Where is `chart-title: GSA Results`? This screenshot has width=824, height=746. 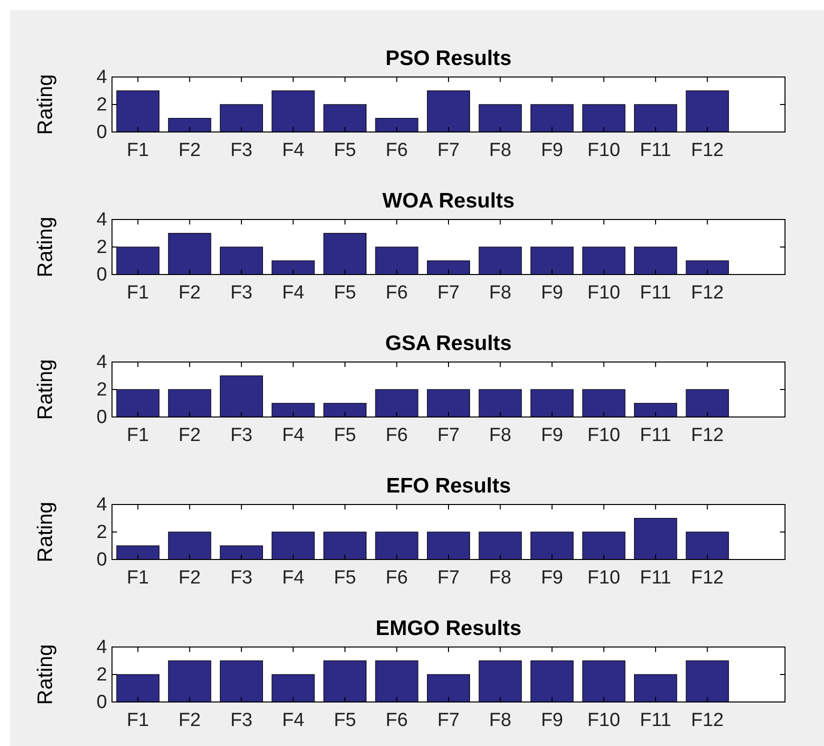
chart-title: GSA Results is located at coordinates (448, 343).